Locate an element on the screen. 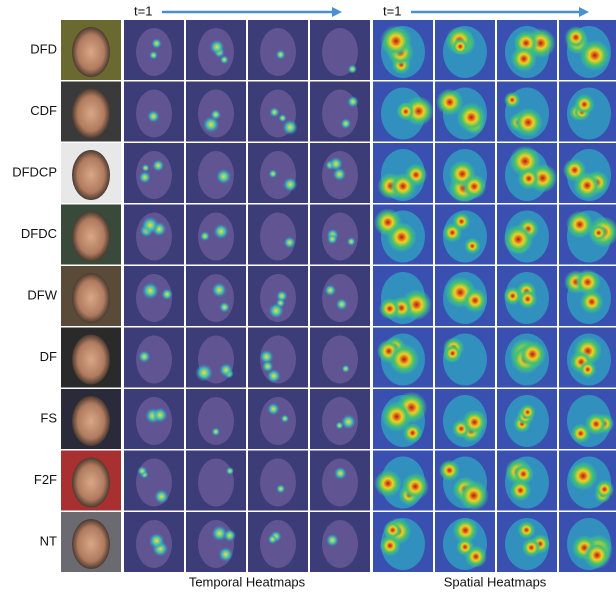 This screenshot has width=616, height=595. row-label: DFDC is located at coordinates (39, 233).